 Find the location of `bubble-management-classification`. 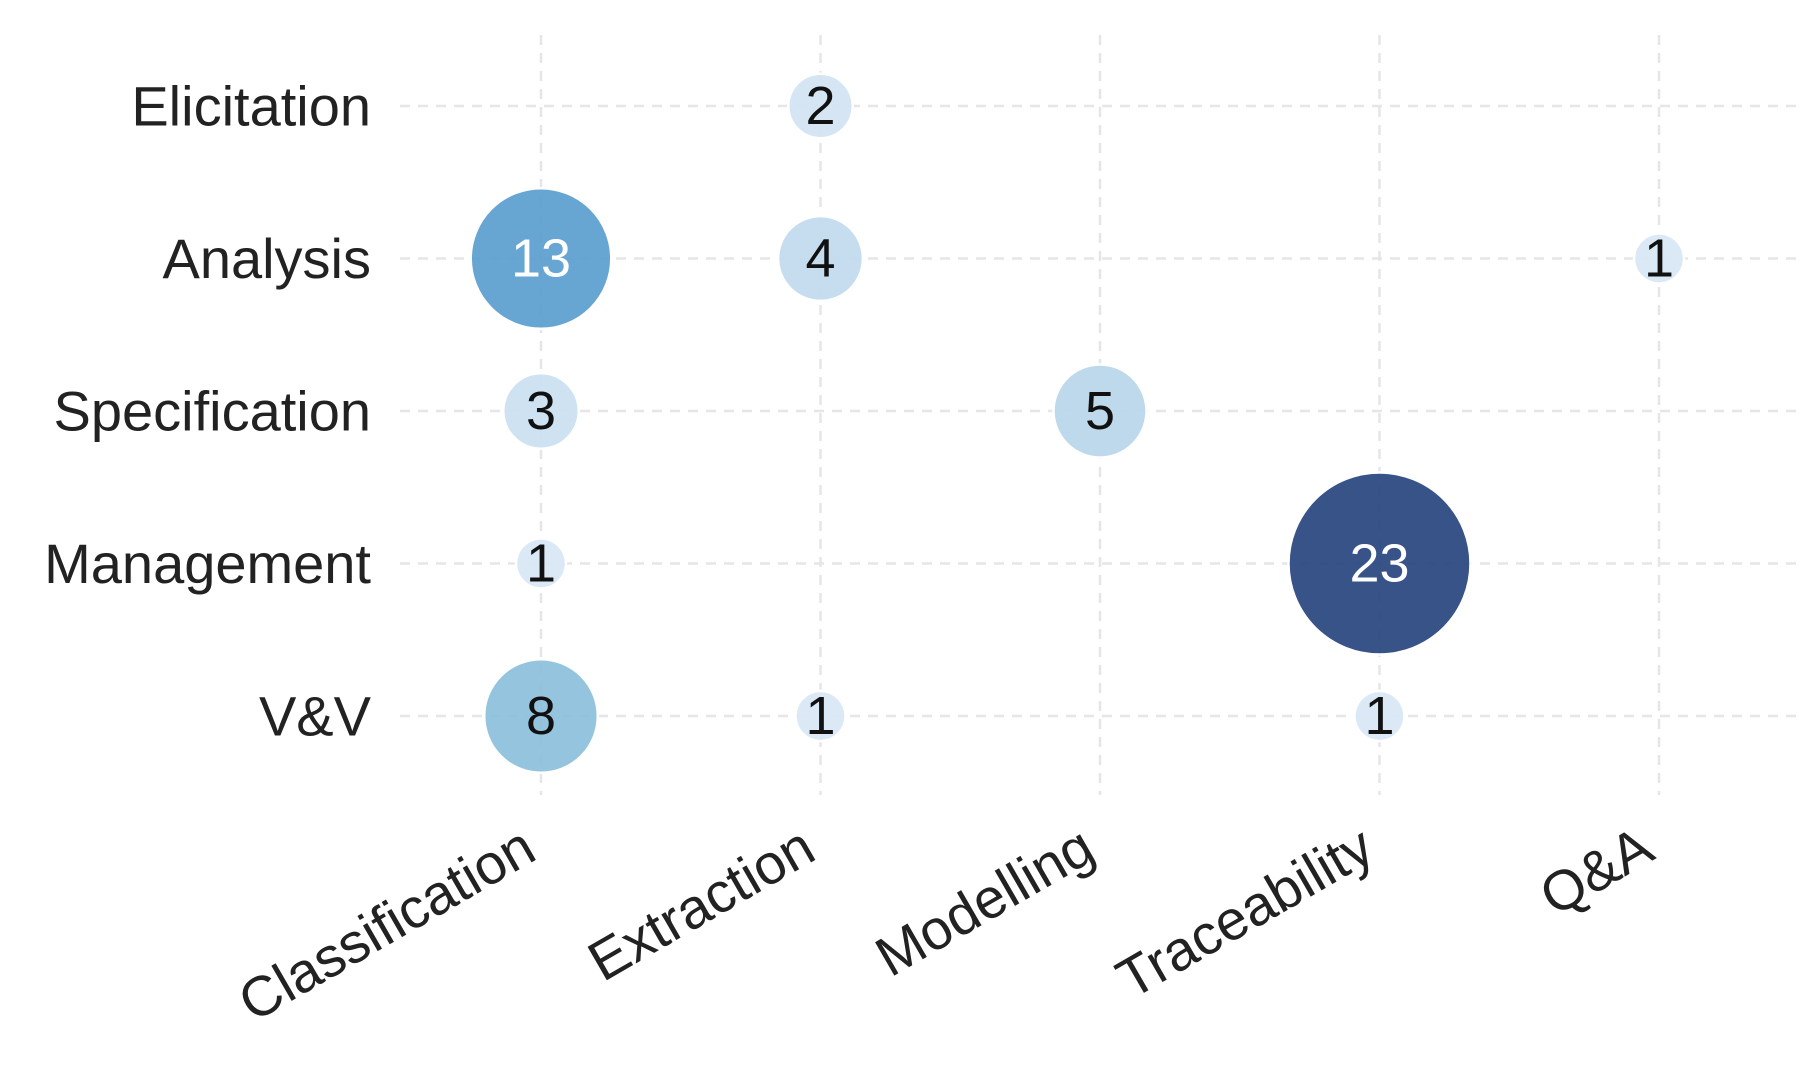

bubble-management-classification is located at coordinates (541, 563).